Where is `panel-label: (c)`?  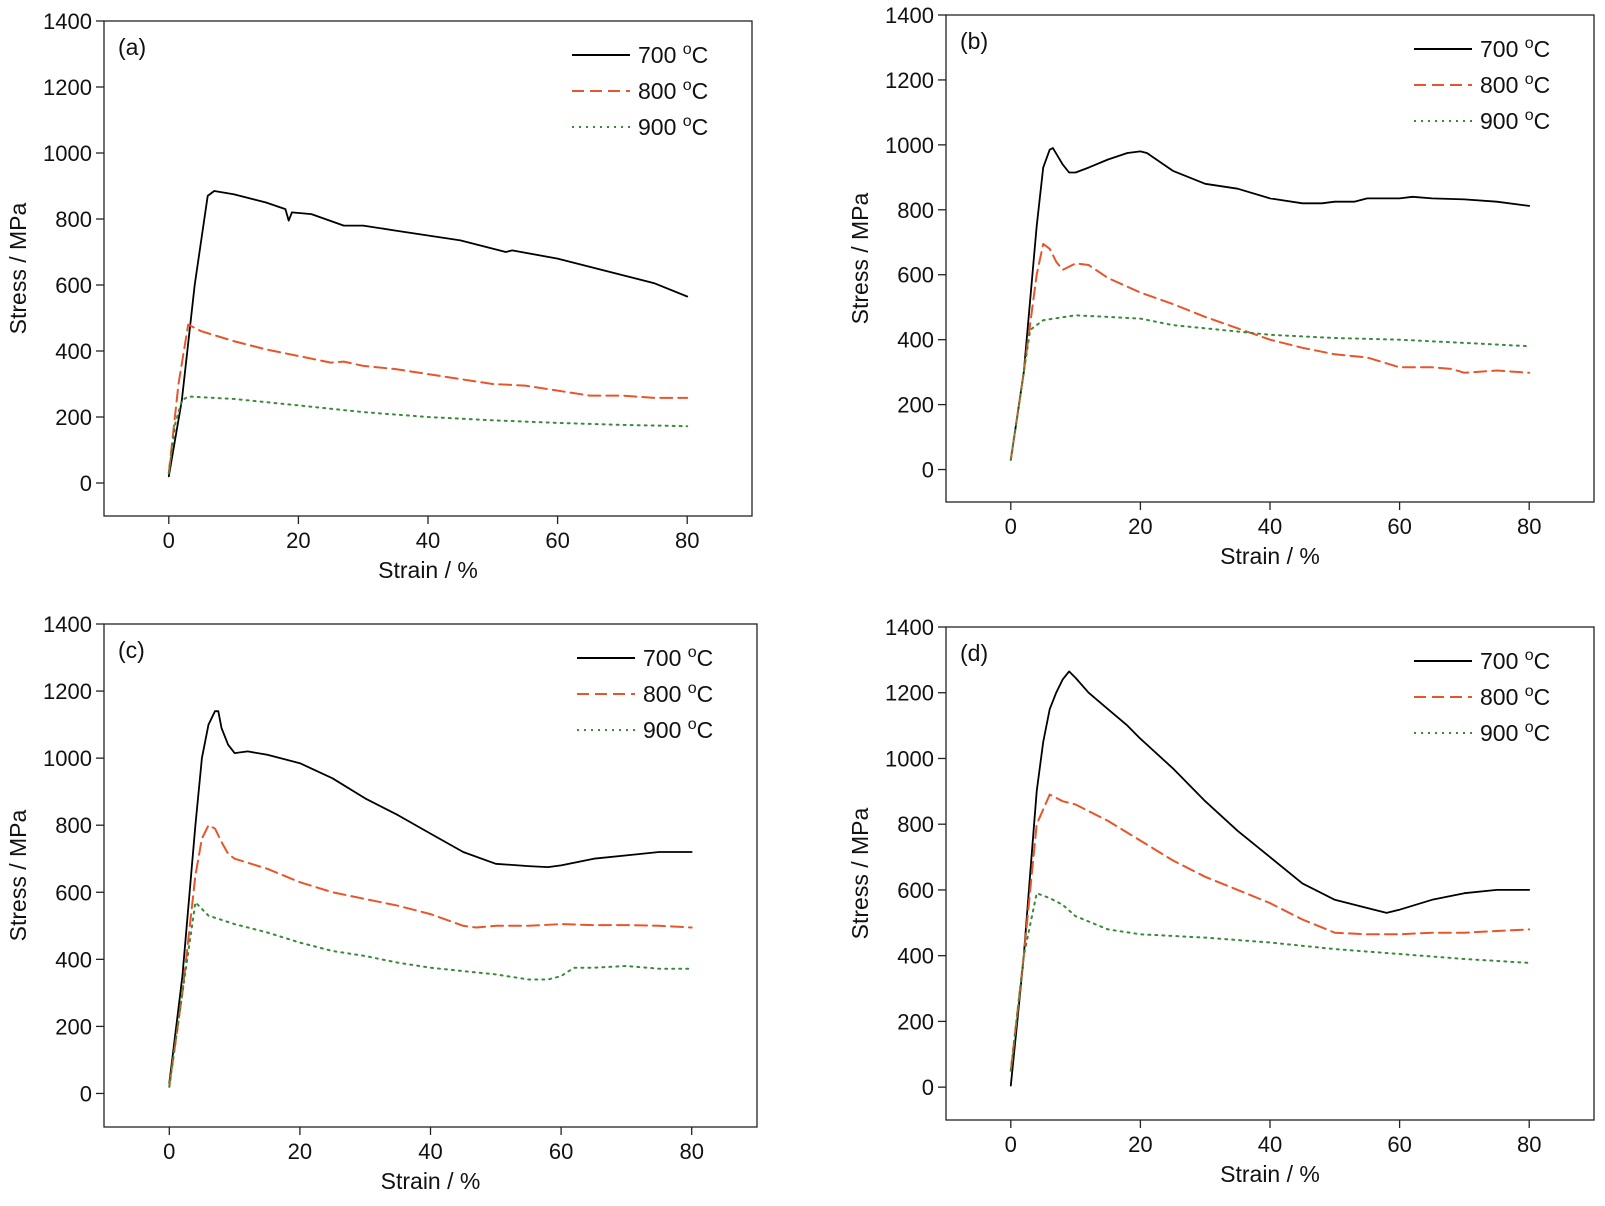 panel-label: (c) is located at coordinates (131, 650).